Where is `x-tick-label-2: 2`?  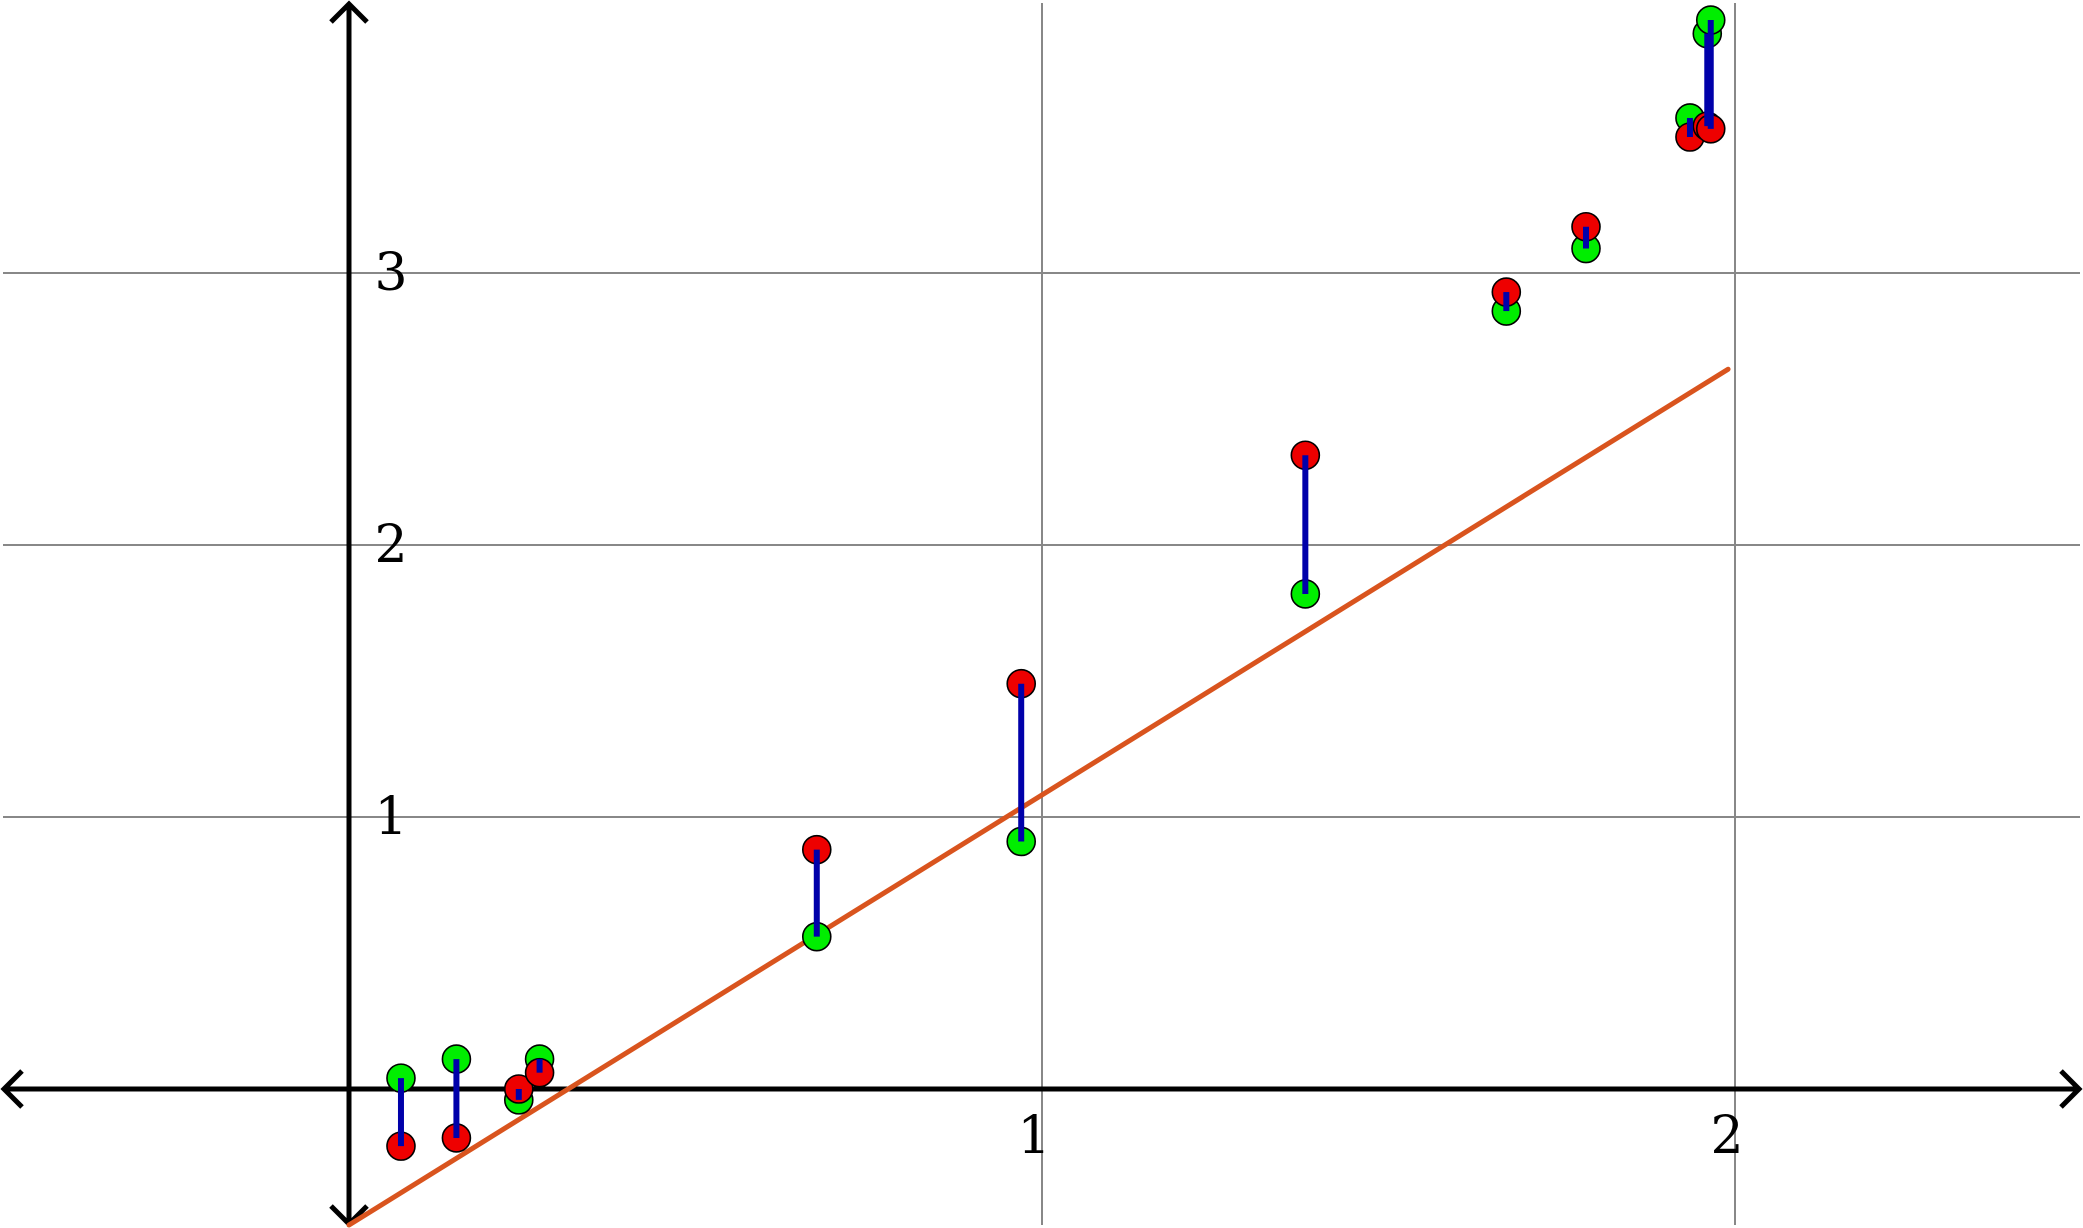 x-tick-label-2: 2 is located at coordinates (1726, 1136).